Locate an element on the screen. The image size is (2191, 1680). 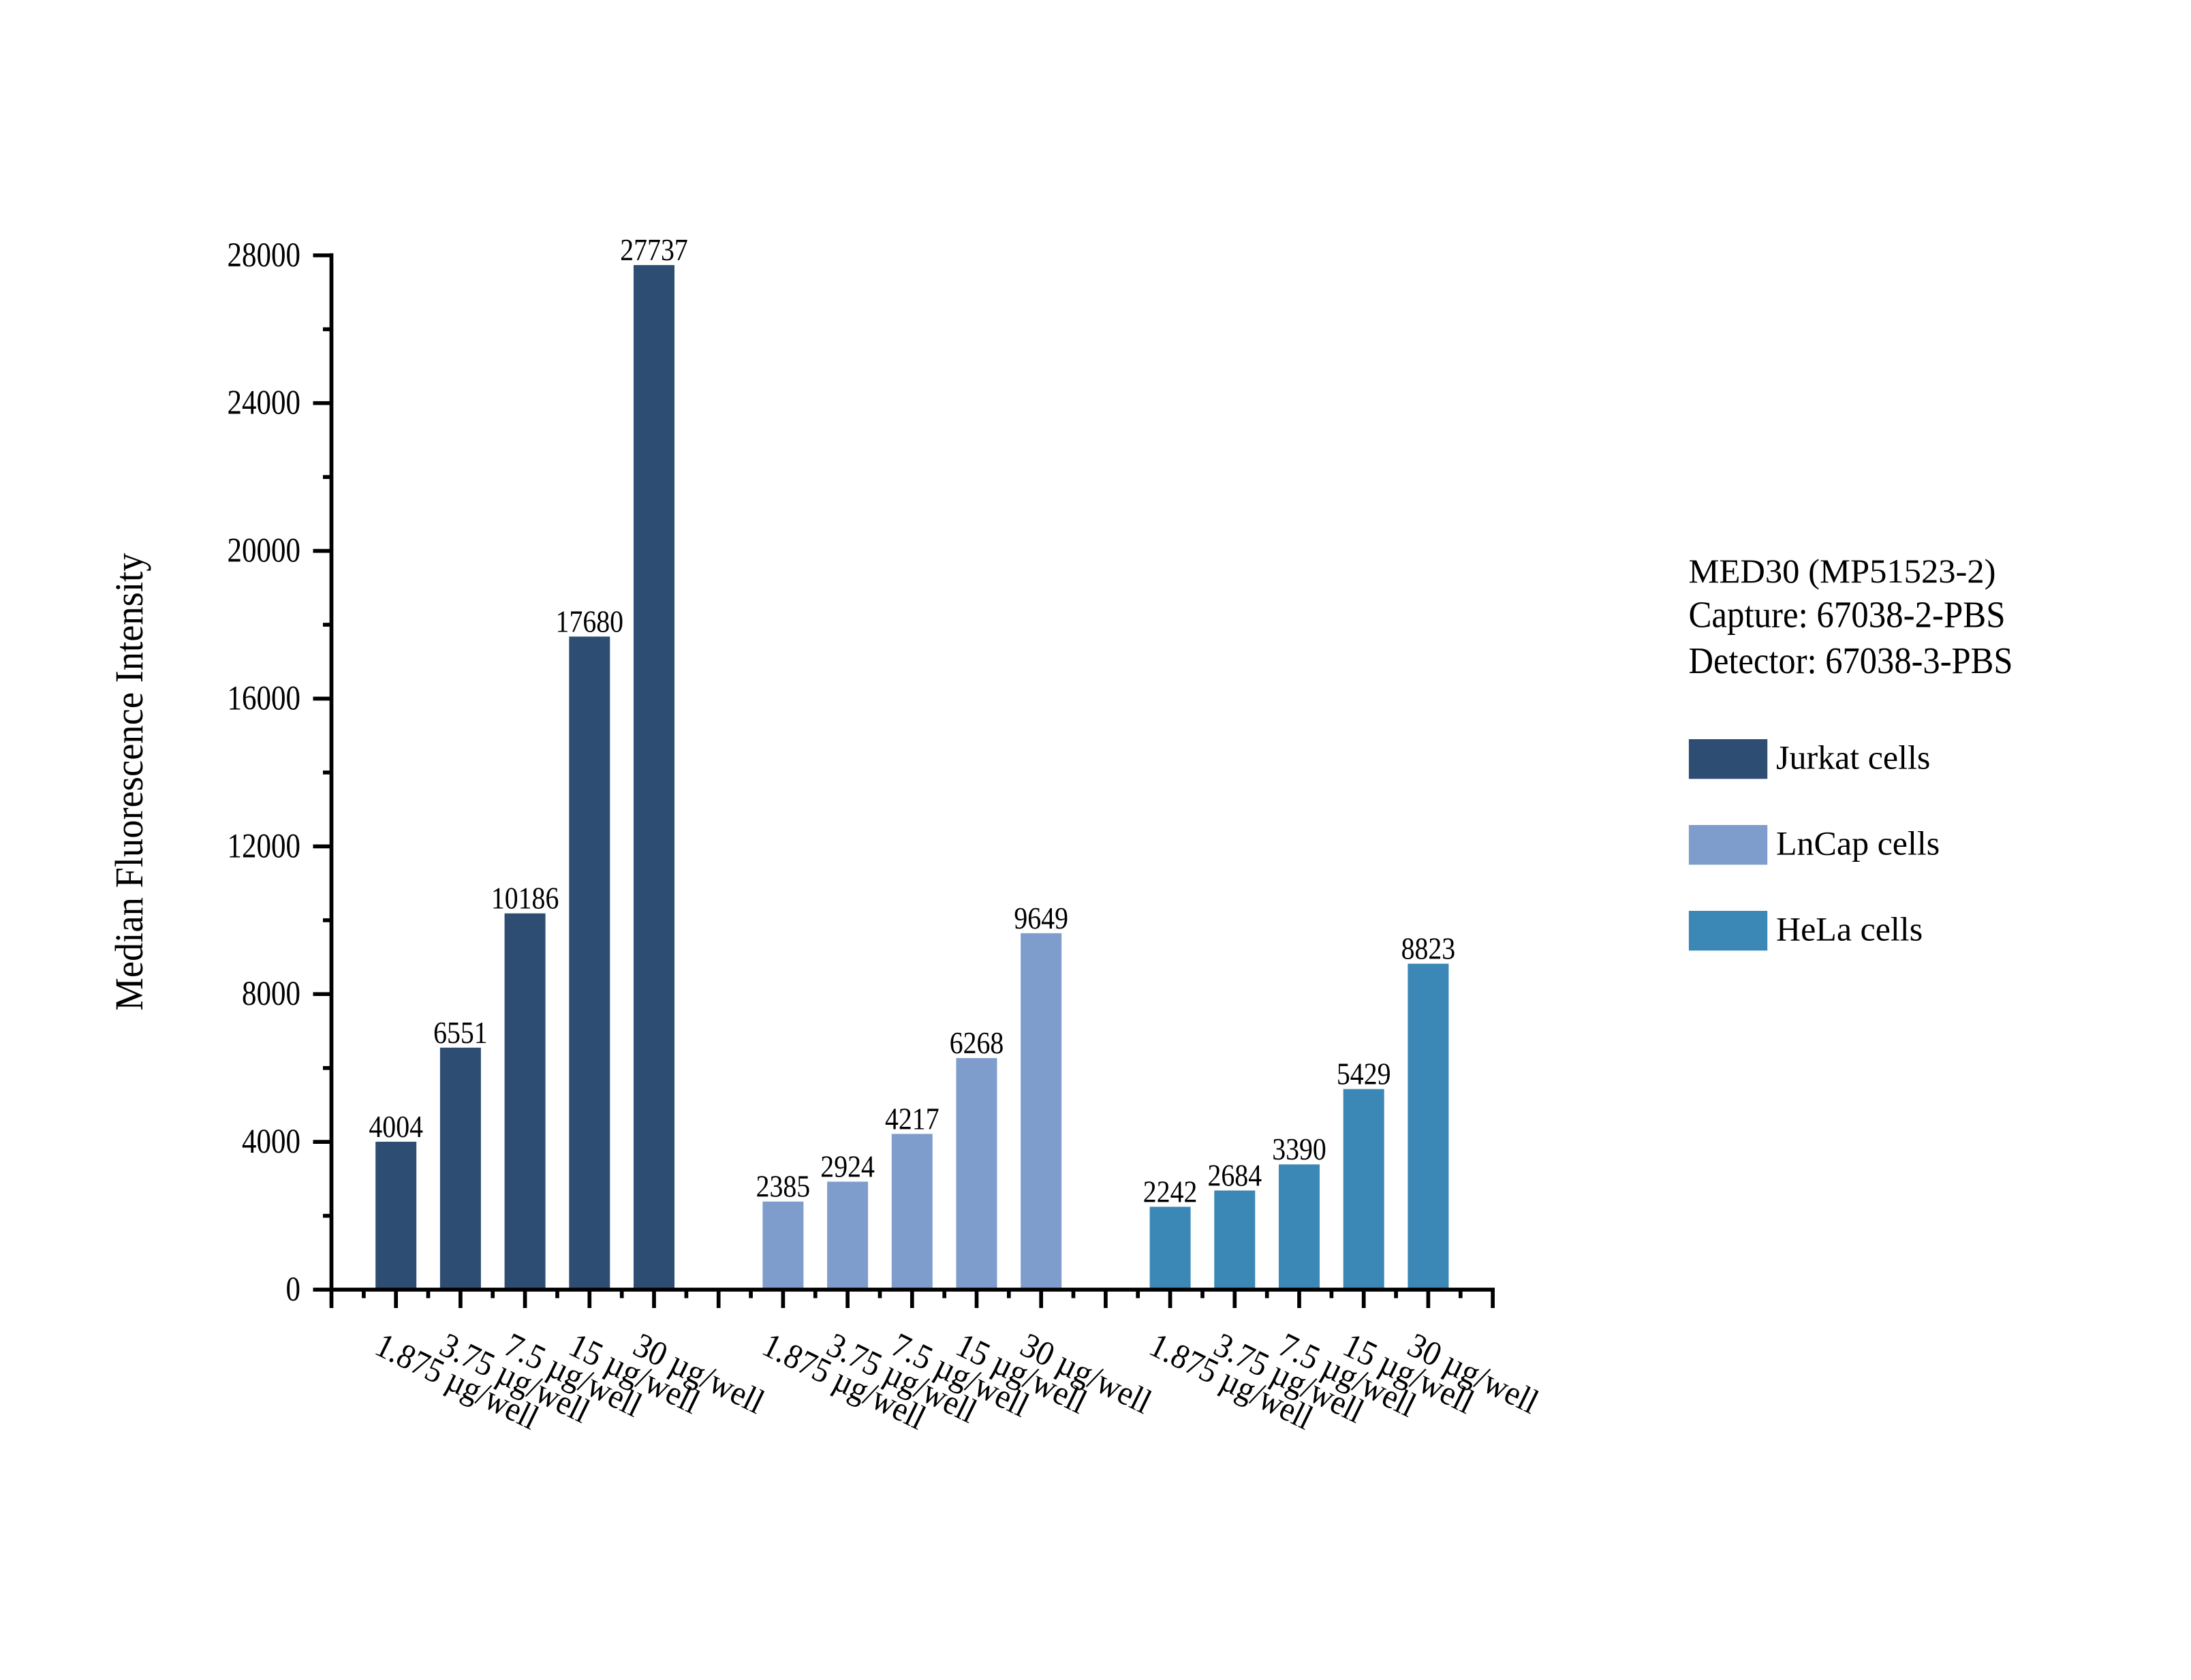
svg-text: Capture: 67038-2-PBS is located at coordinates (1847, 614).